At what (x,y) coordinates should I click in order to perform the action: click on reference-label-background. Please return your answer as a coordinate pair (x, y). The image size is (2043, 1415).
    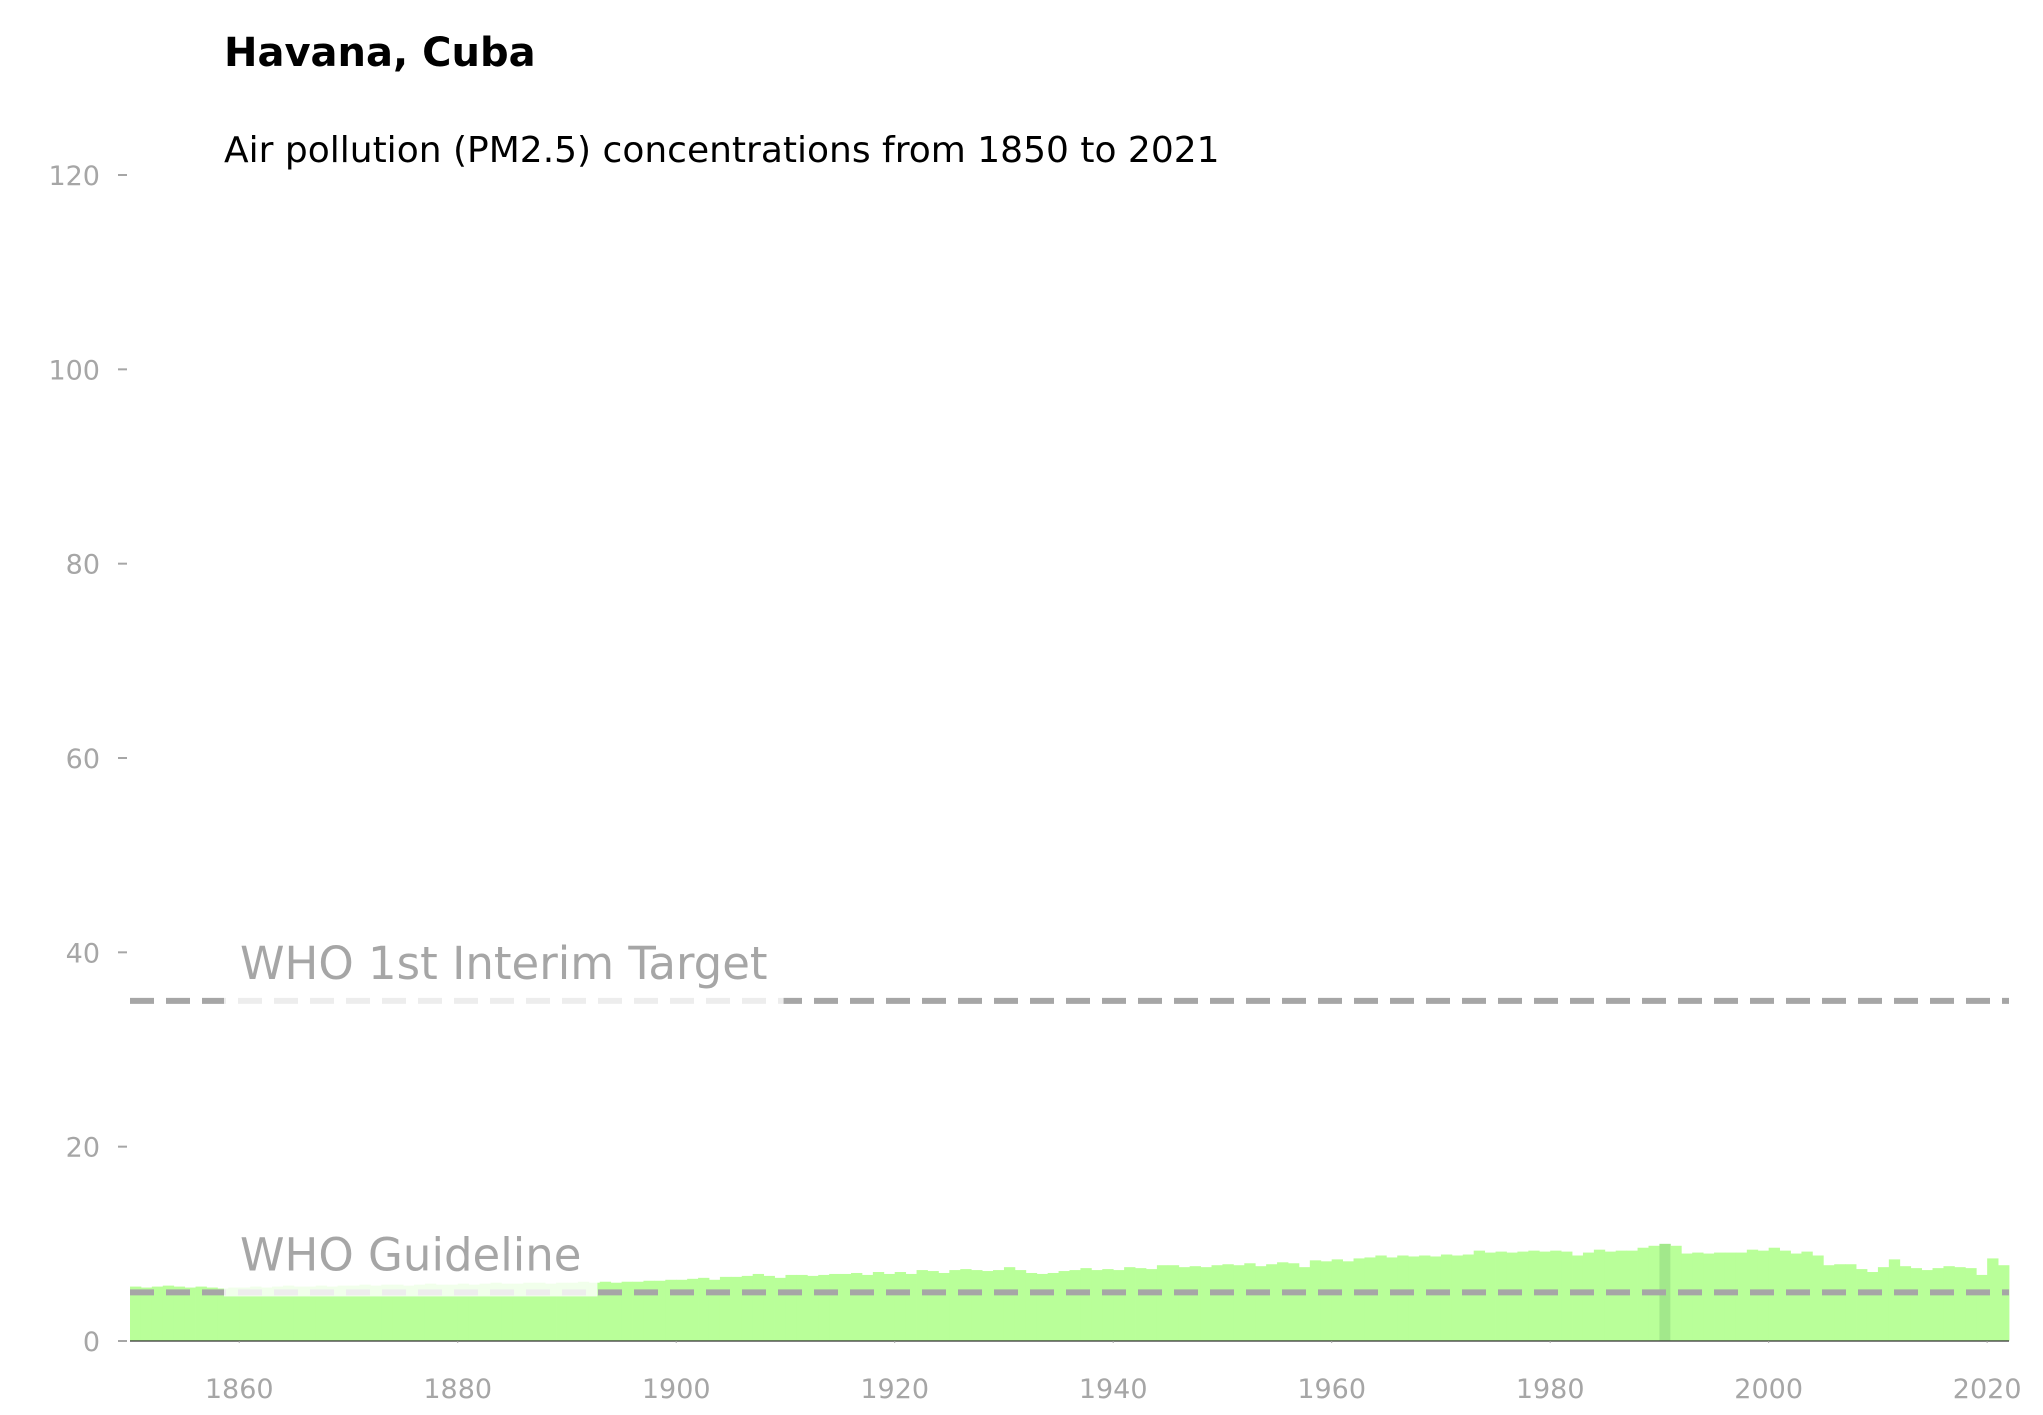
    Looking at the image, I should click on (411, 1287).